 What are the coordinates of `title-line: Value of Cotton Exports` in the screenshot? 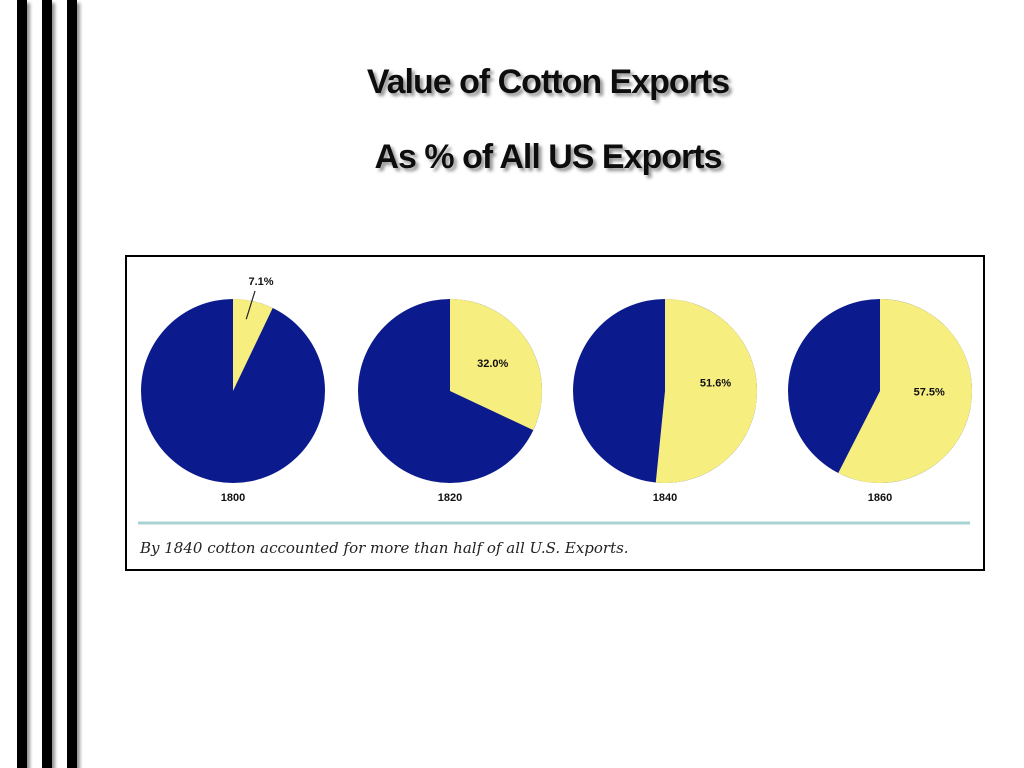 It's located at (548, 82).